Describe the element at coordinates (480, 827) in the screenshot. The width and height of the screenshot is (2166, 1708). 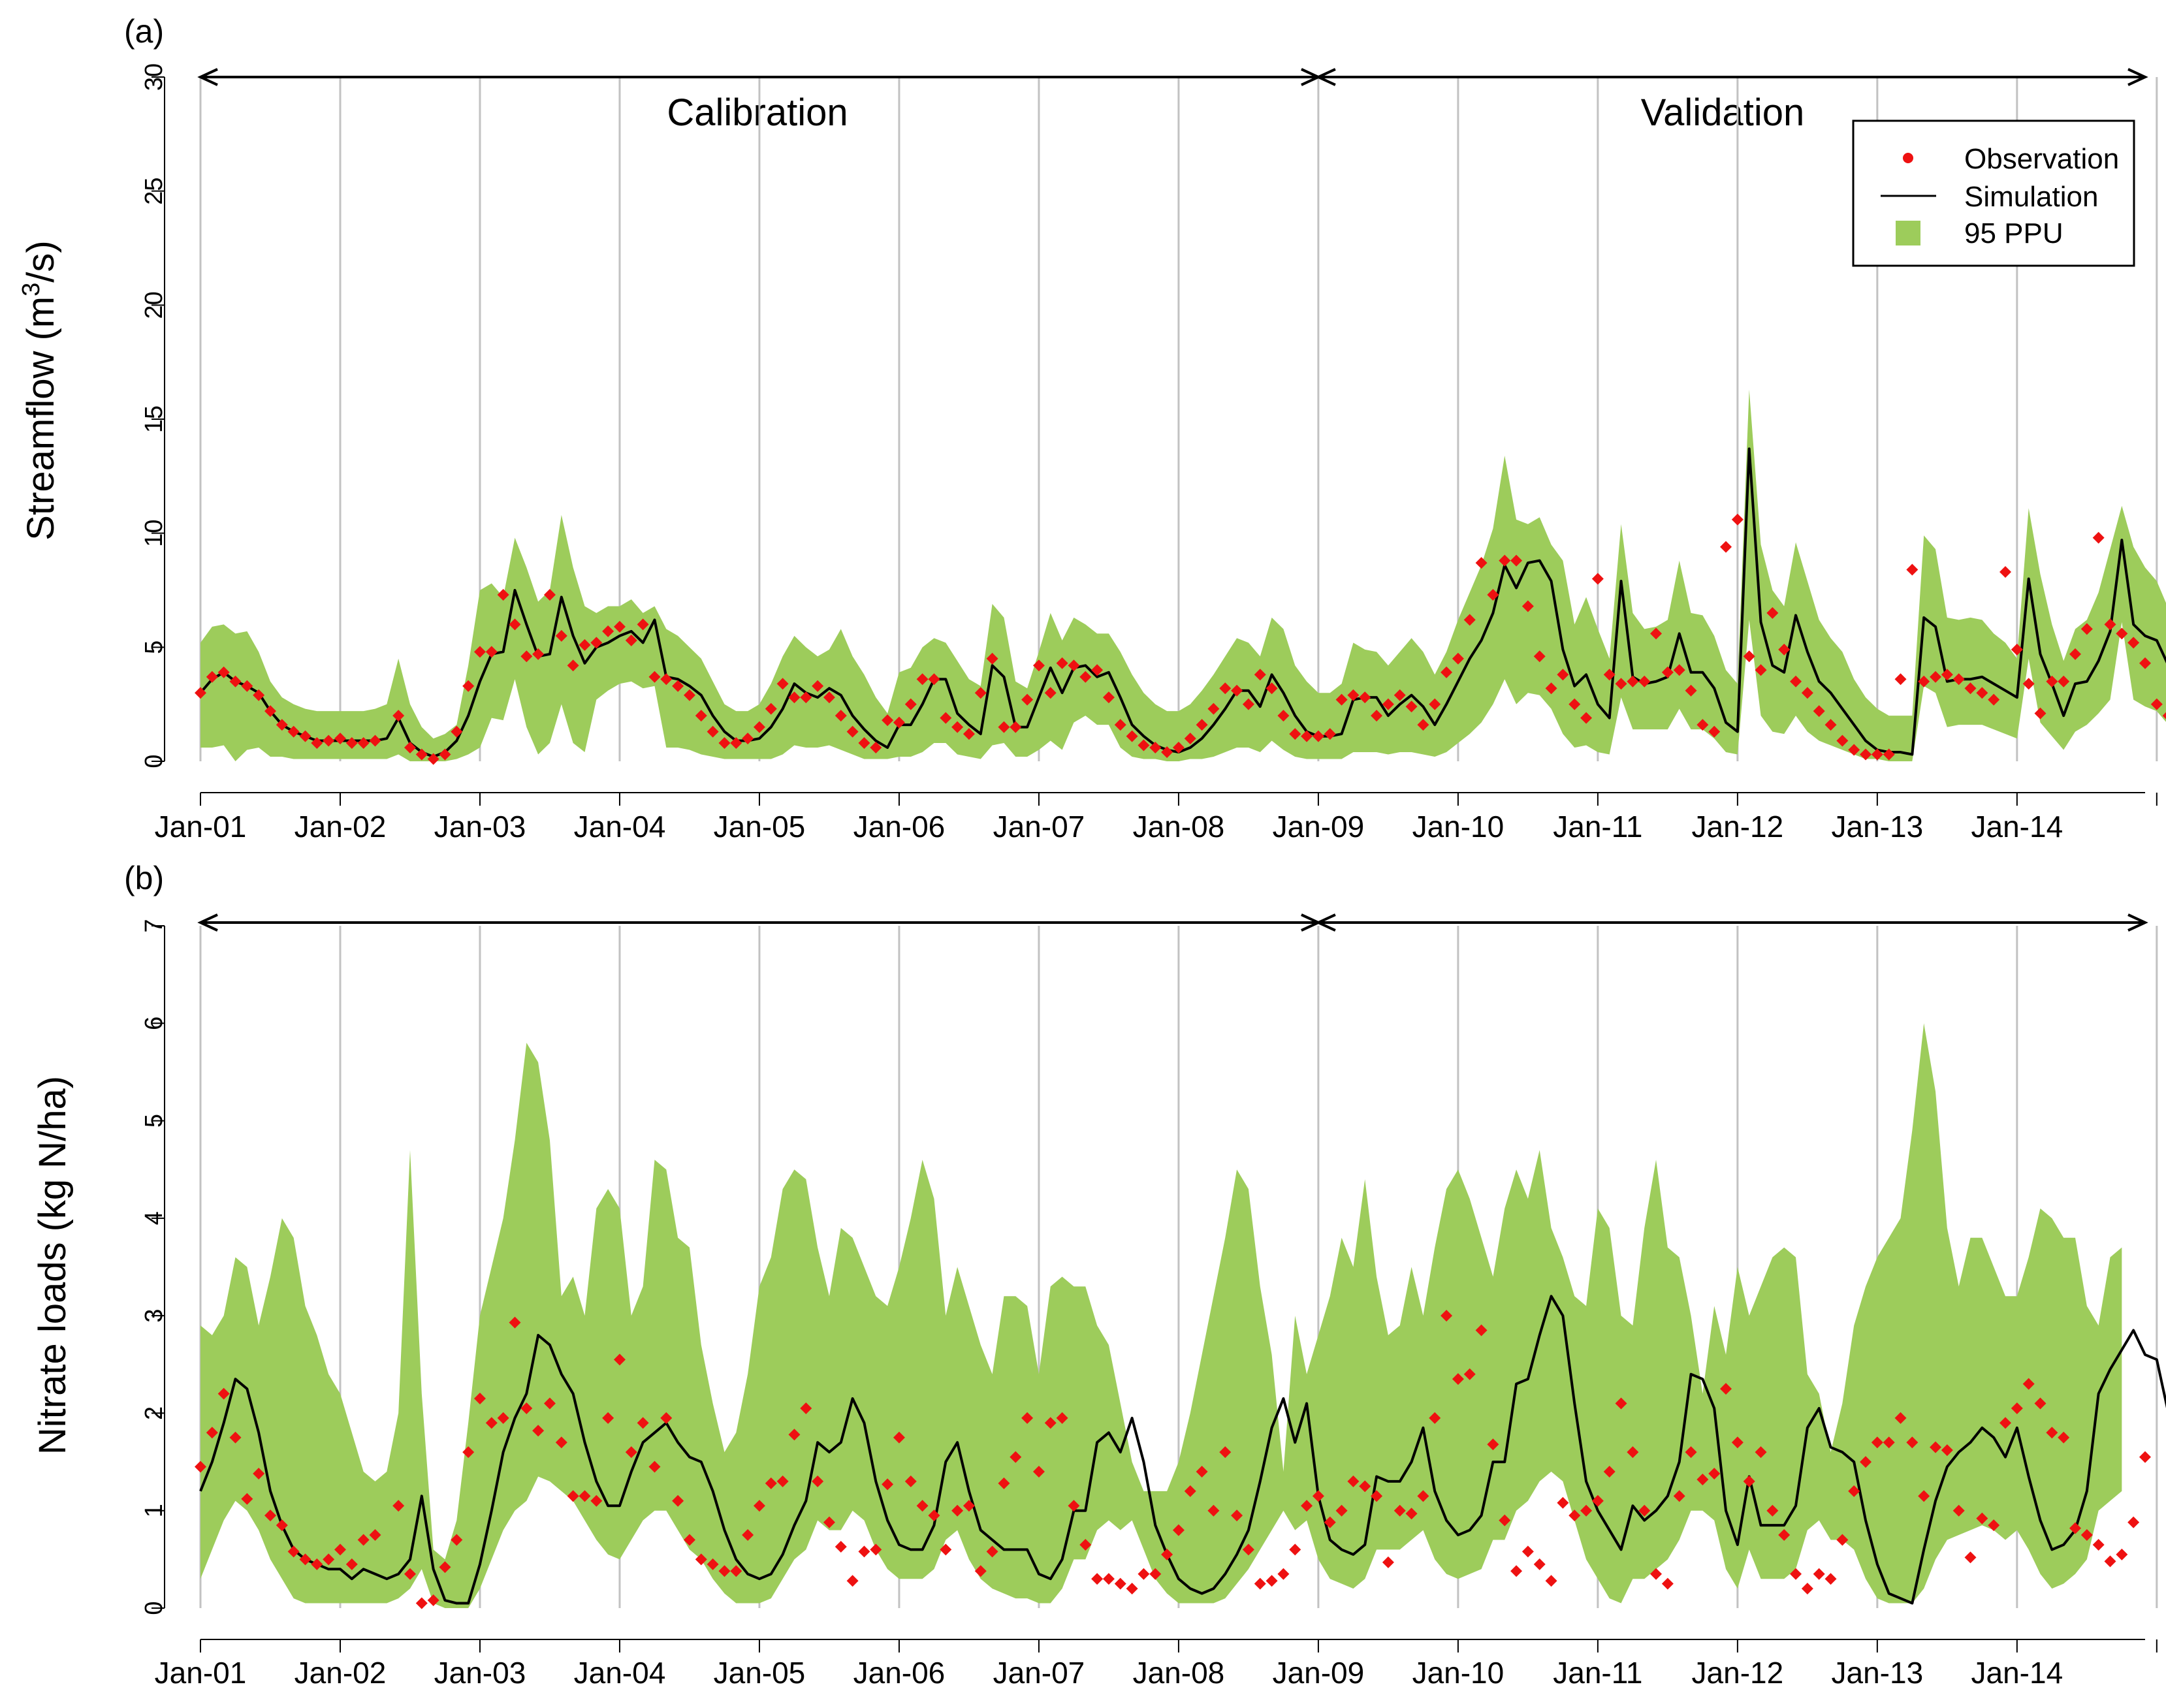
I see `x-tick-label-a: Jan-03` at that location.